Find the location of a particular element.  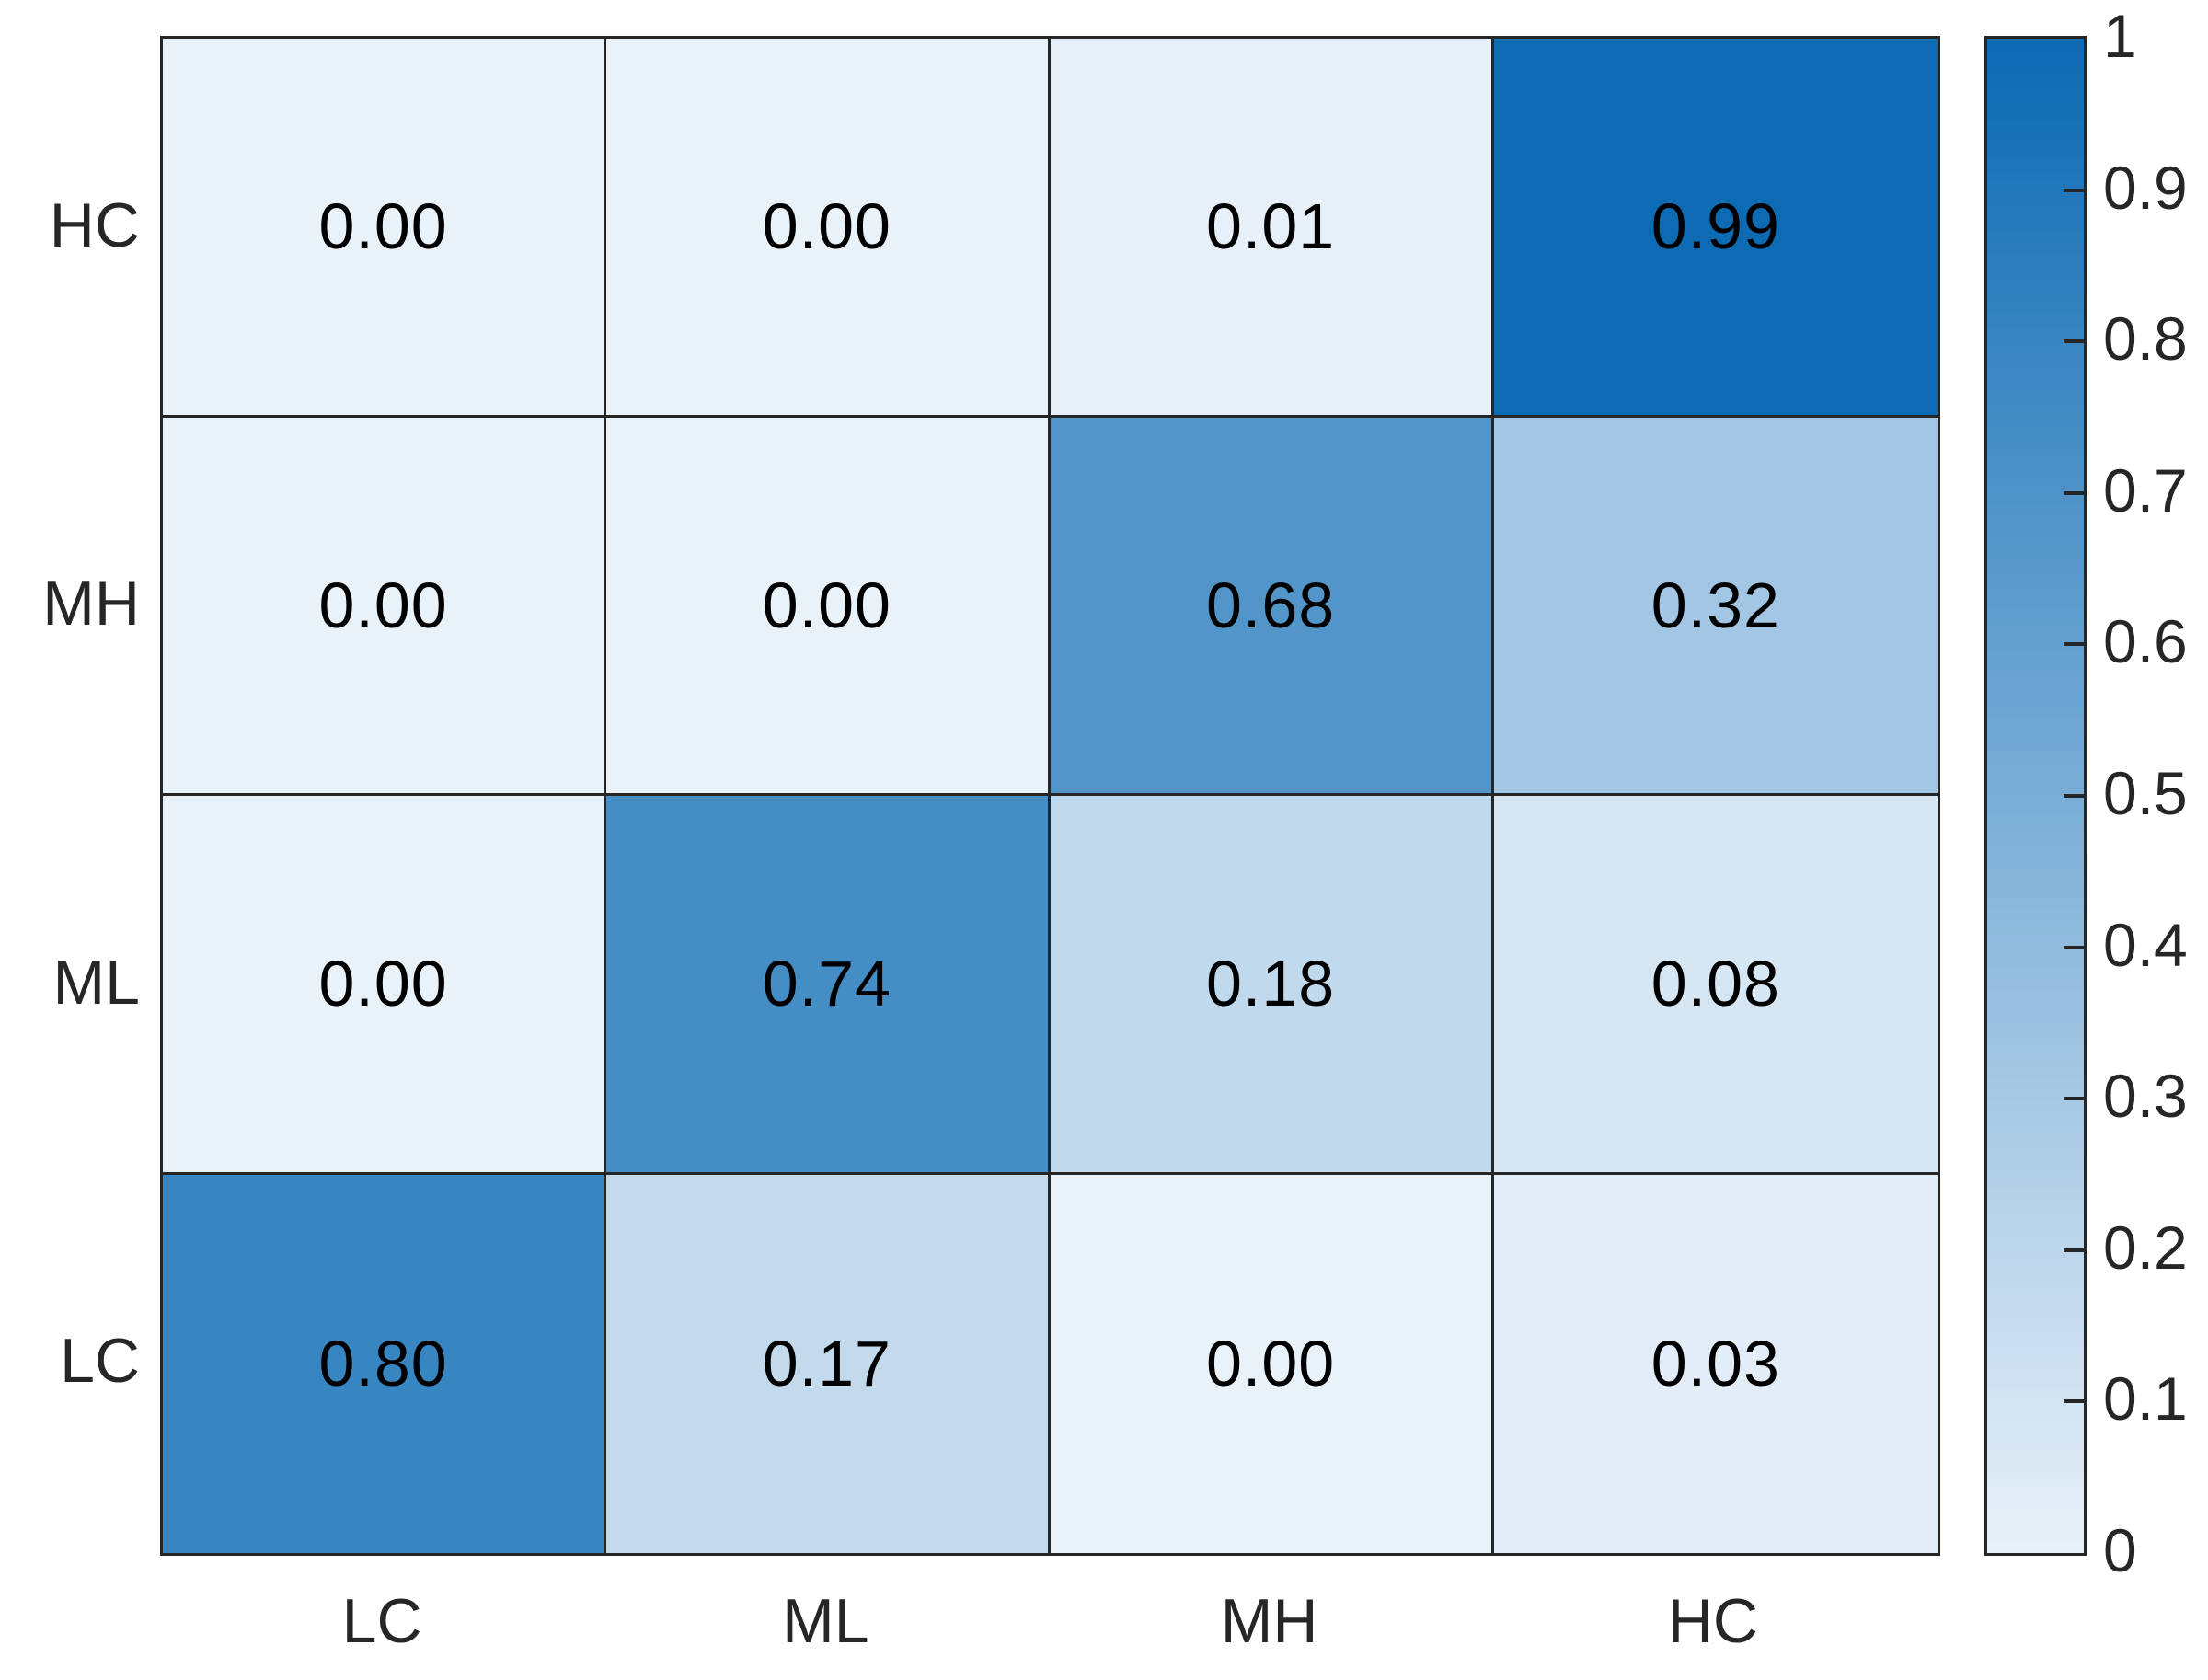

heatmap-cell: 0.99 is located at coordinates (1715, 228).